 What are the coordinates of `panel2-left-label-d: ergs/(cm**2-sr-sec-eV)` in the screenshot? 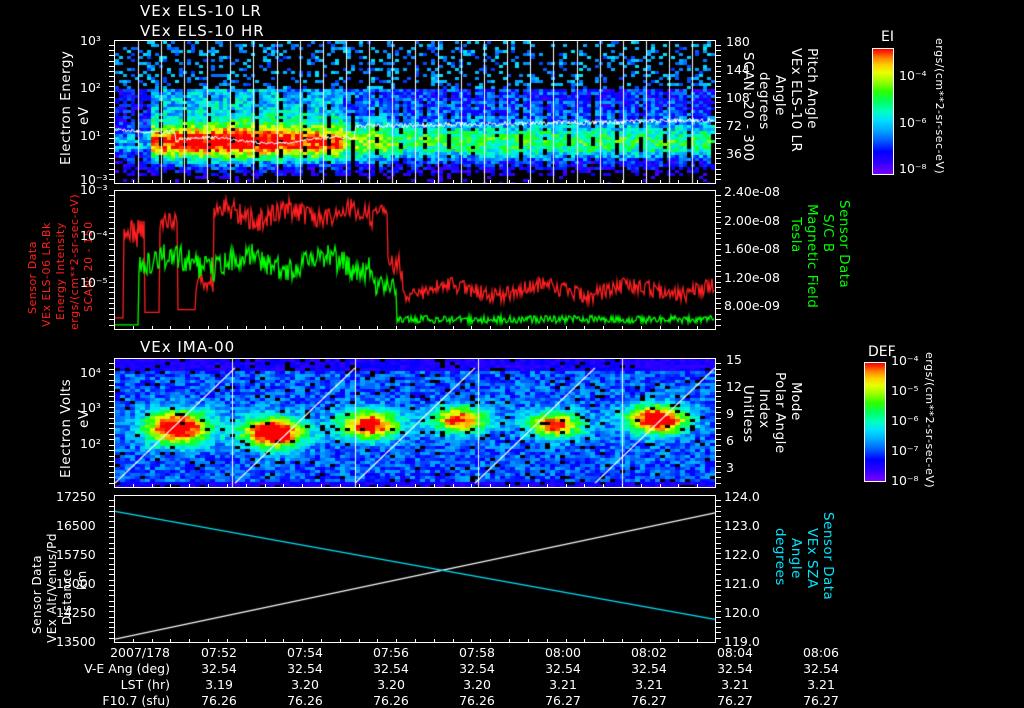 It's located at (74, 261).